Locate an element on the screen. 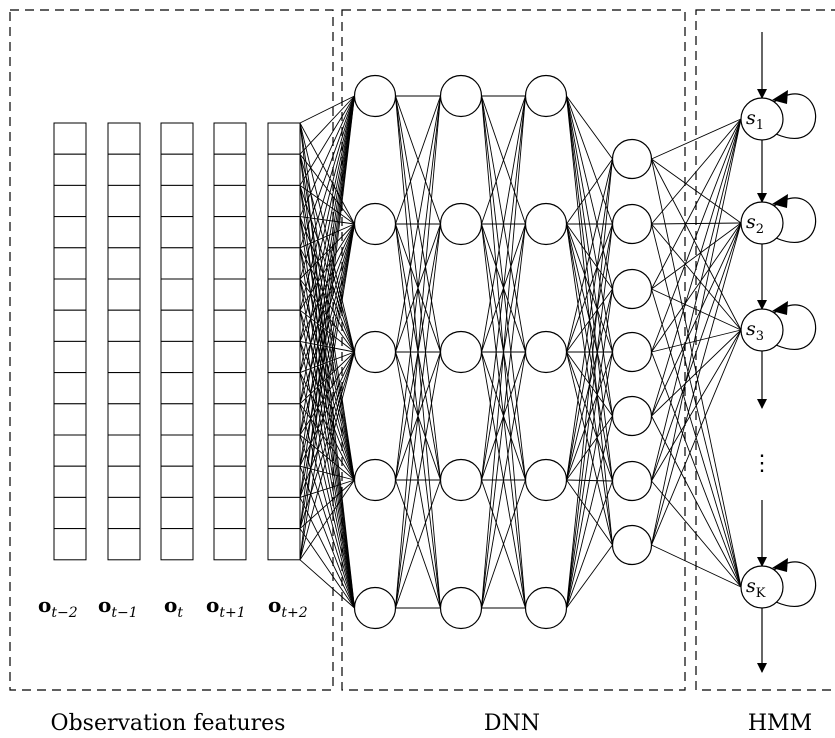 This screenshot has width=835, height=738. obs-label-2: ot is located at coordinates (173, 607).